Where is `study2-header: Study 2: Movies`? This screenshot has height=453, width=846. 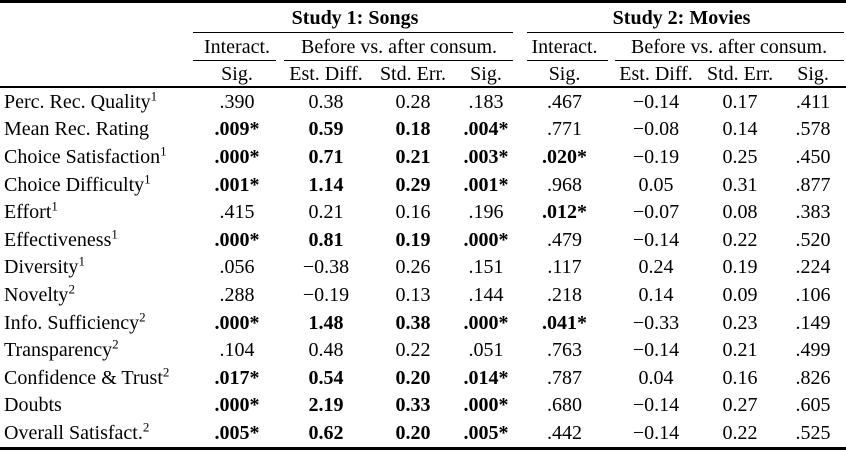 study2-header: Study 2: Movies is located at coordinates (681, 18).